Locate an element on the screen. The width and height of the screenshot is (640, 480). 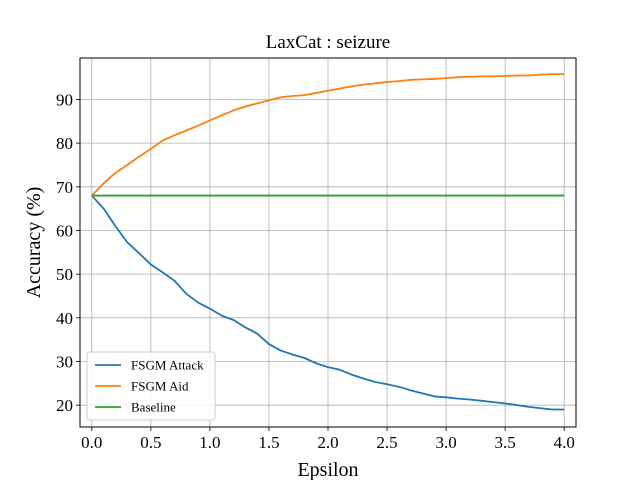
legend-label-fsgm-attack: FSGM Attack is located at coordinates (167, 365).